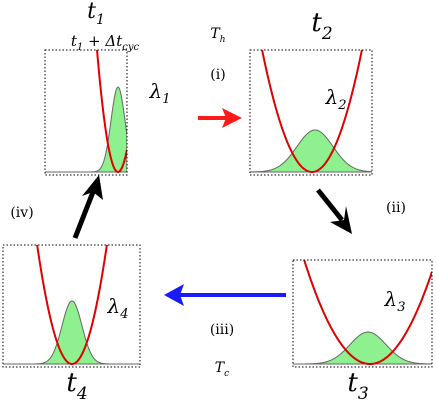 The image size is (436, 405). I want to click on label: t1 + Δtcyc, so click(105, 42).